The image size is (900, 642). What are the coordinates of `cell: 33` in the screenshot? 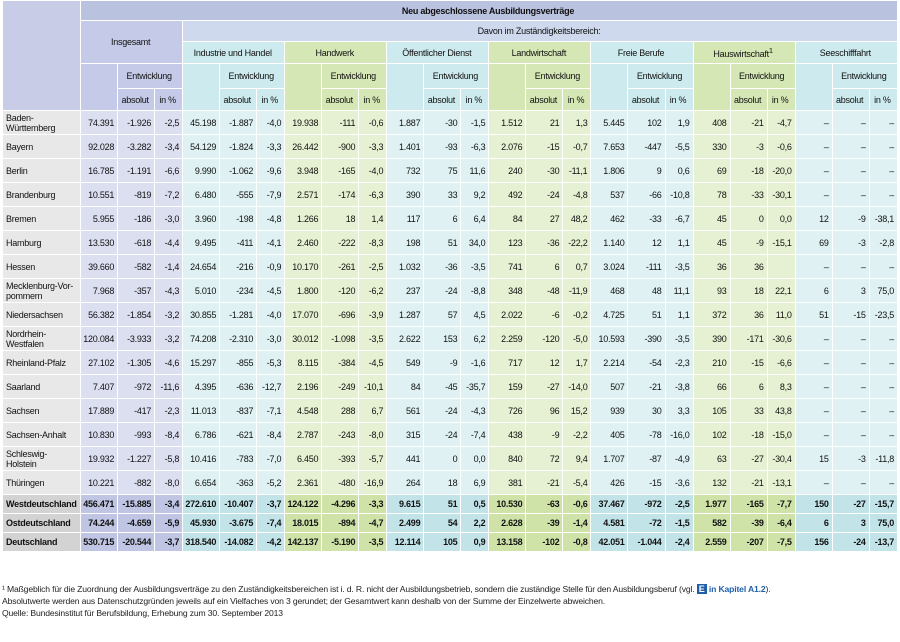 It's located at (748, 410).